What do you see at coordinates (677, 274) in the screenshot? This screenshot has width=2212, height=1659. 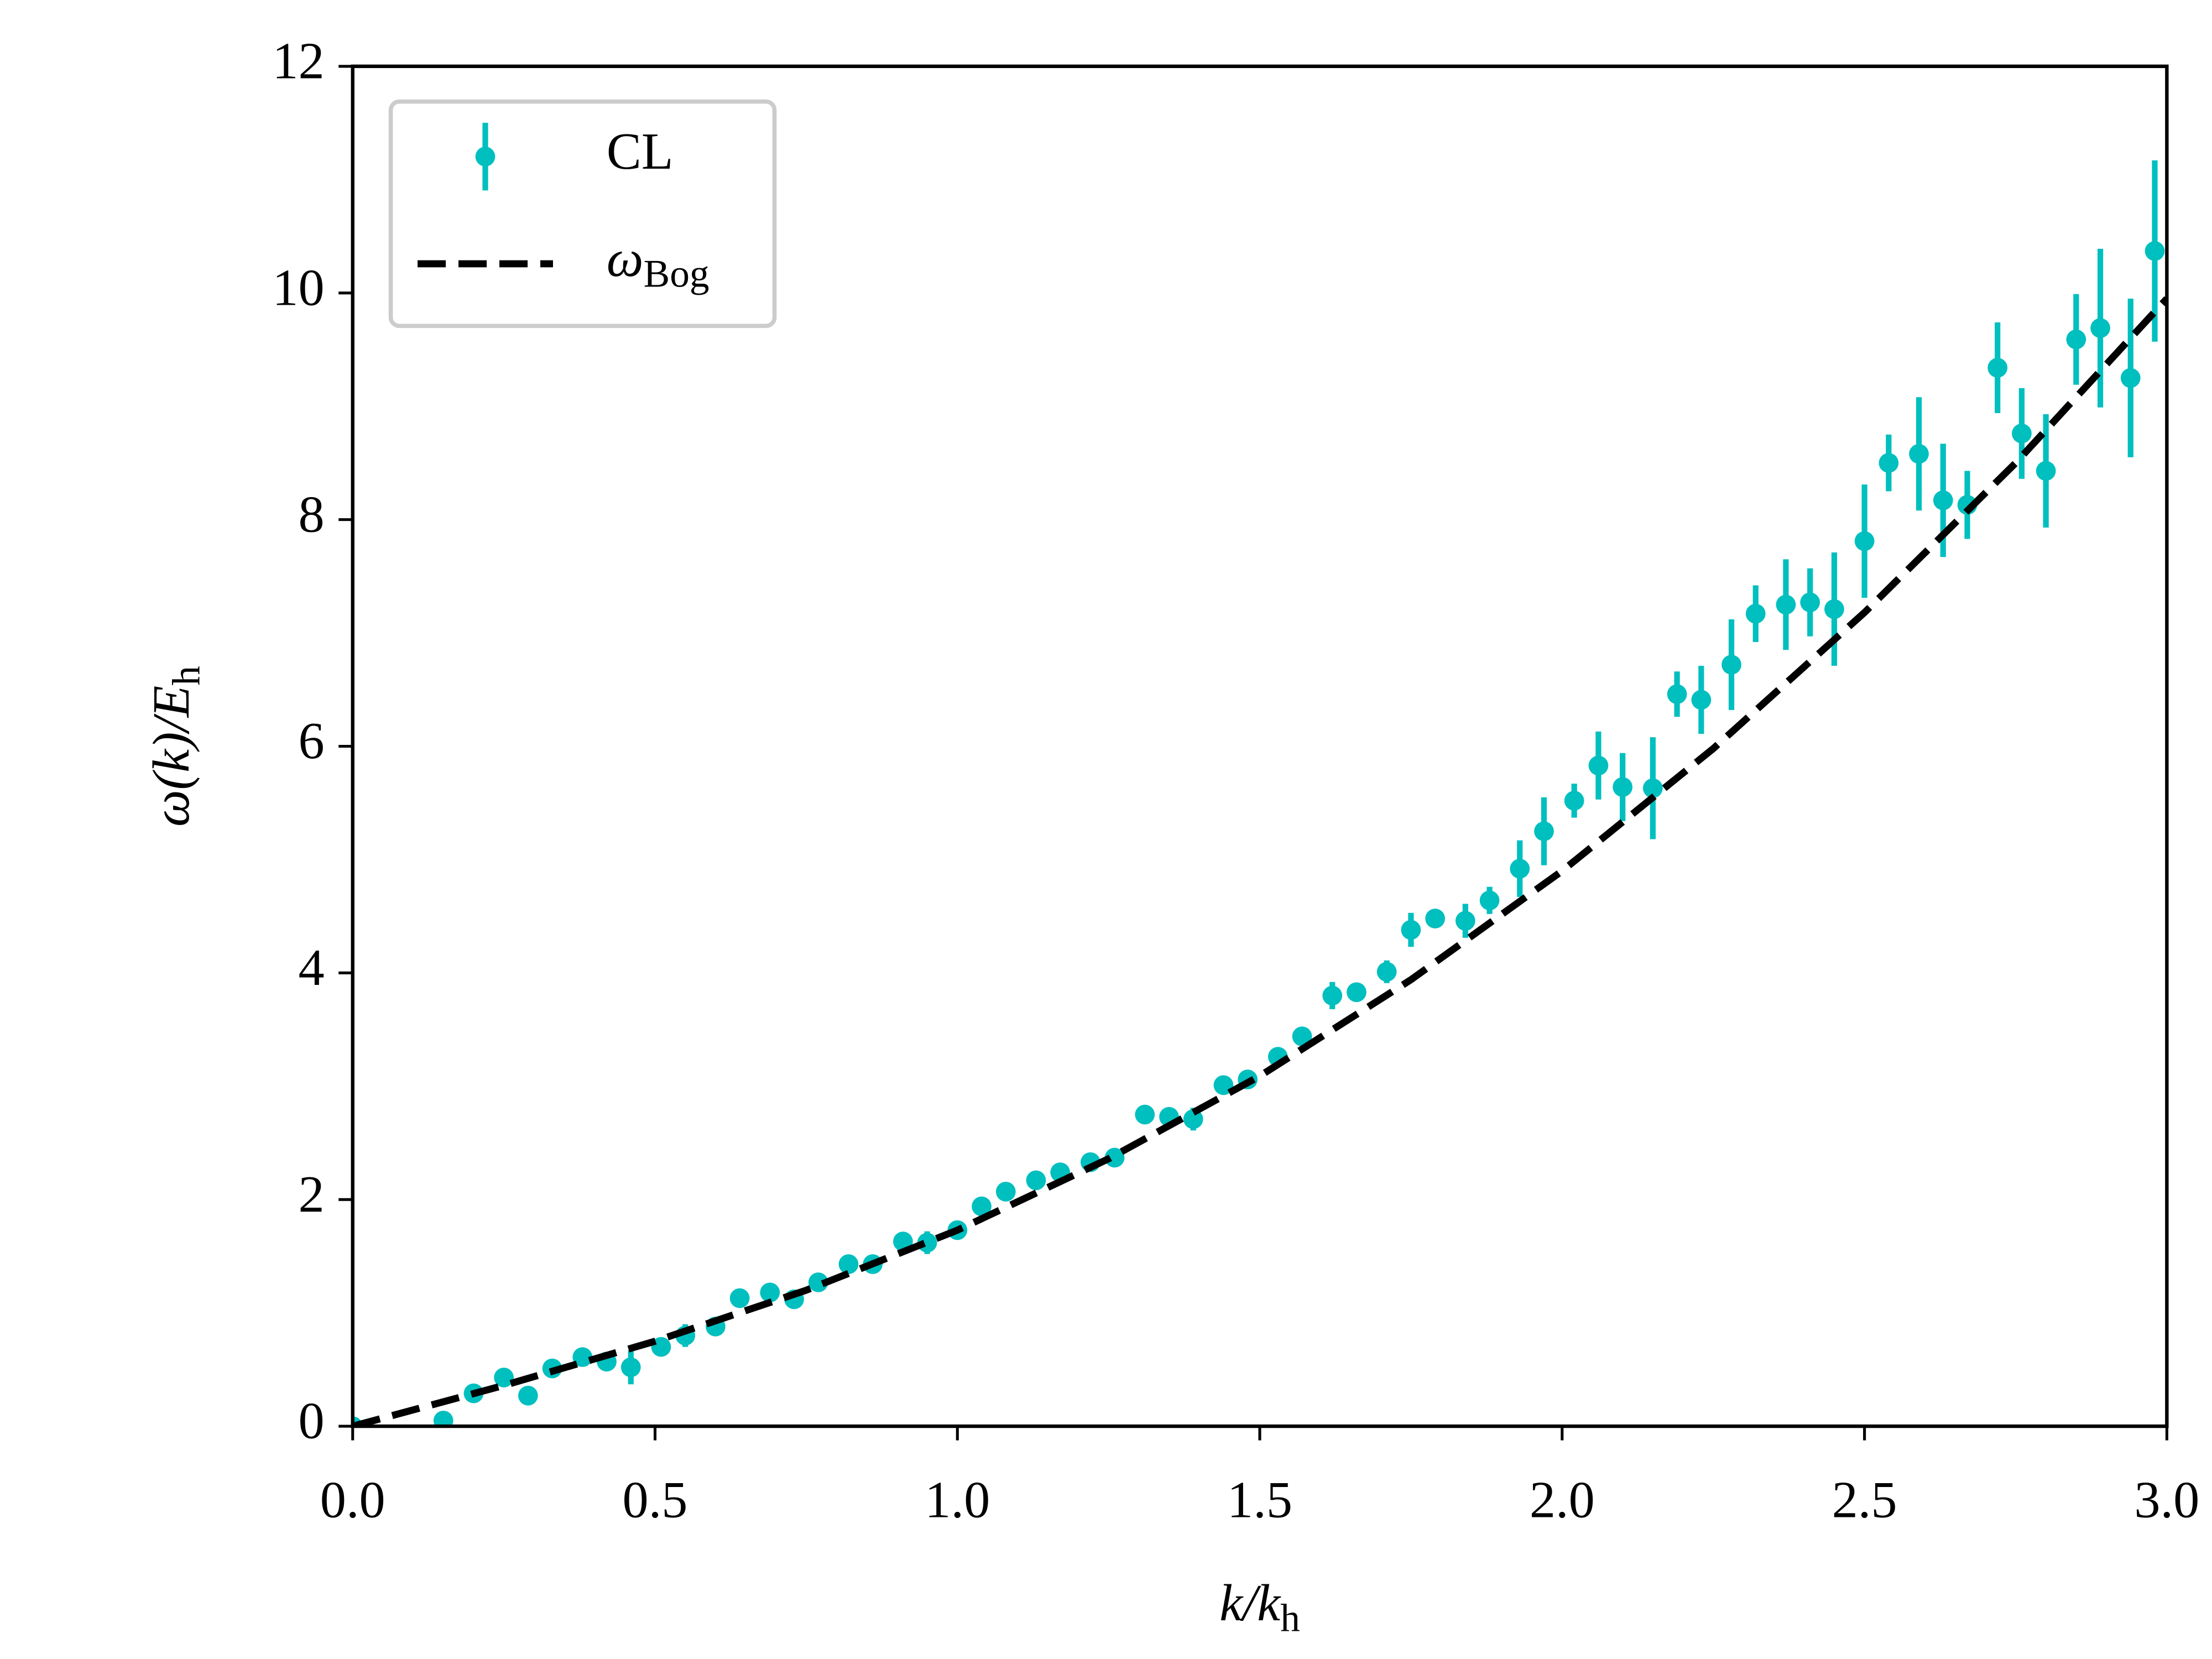 I see `legend-label-sub: Bog` at bounding box center [677, 274].